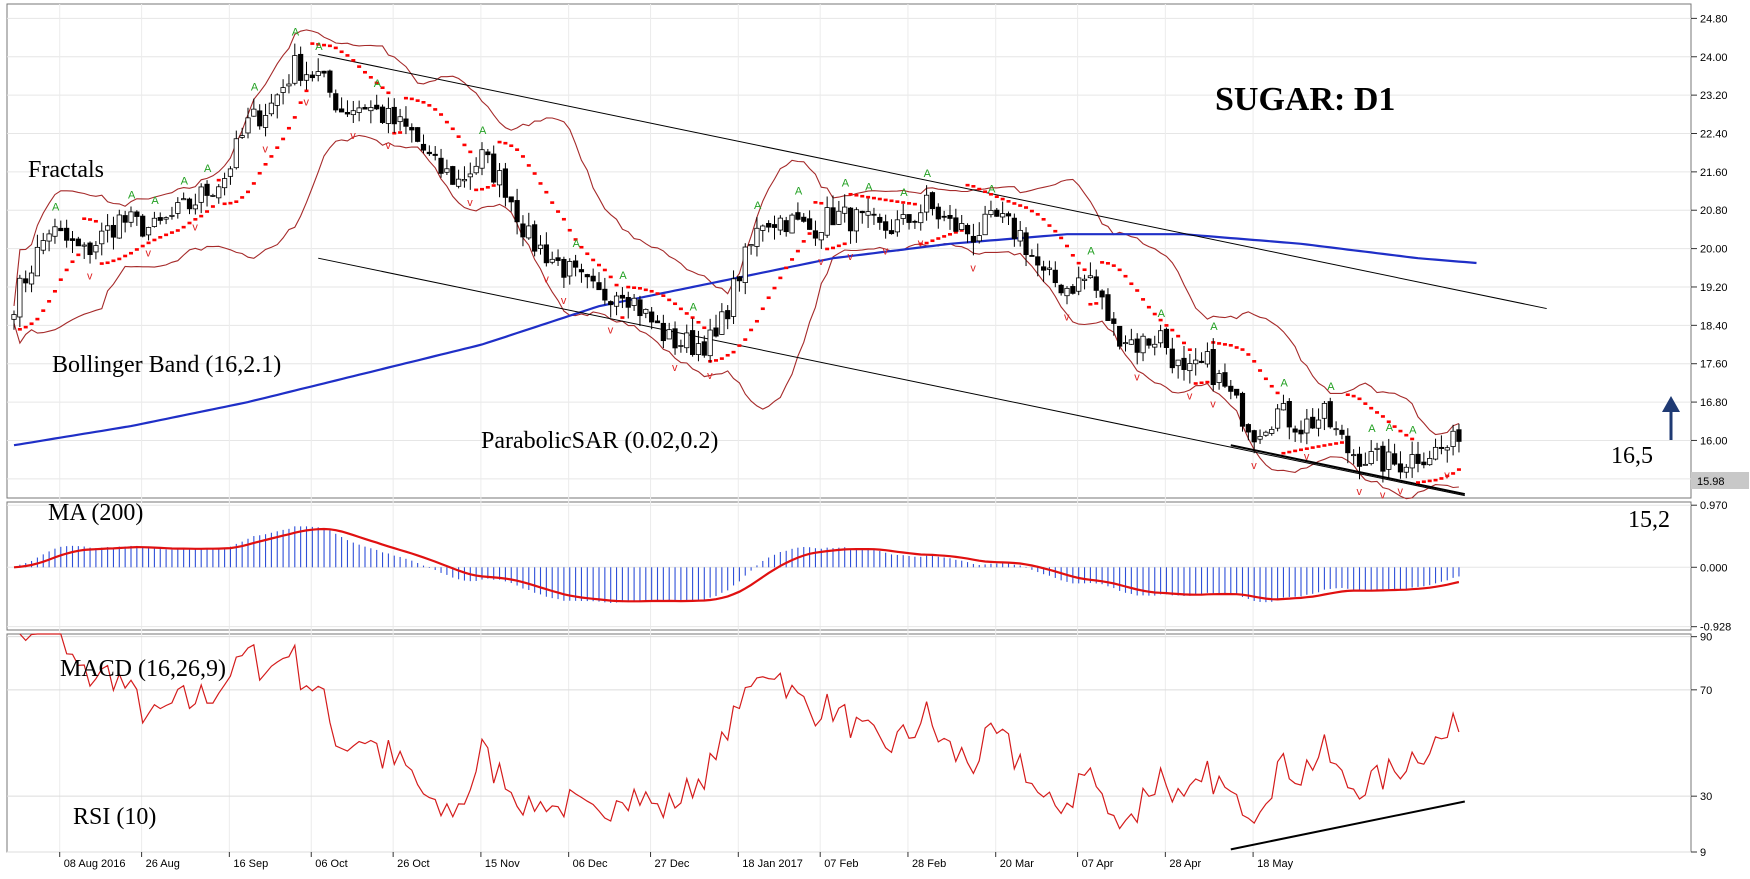 The height and width of the screenshot is (879, 1750). I want to click on time-tick-label: 16 Sep, so click(250, 864).